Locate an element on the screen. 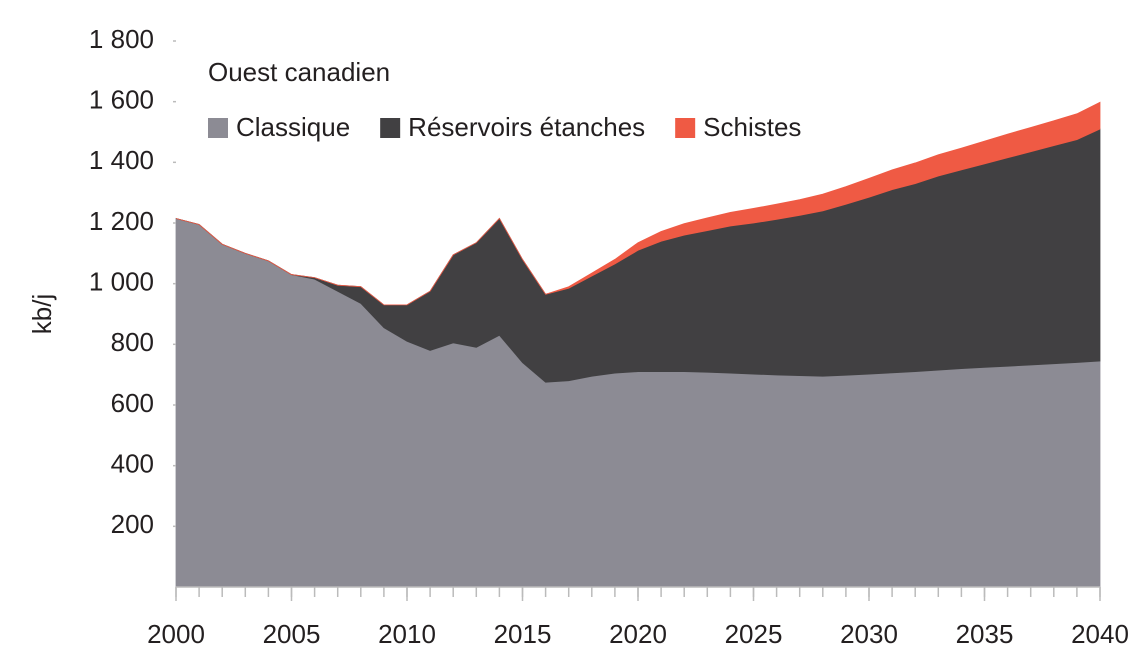 Image resolution: width=1140 pixels, height=656 pixels. chart-subtitle: Ouest canadien is located at coordinates (299, 72).